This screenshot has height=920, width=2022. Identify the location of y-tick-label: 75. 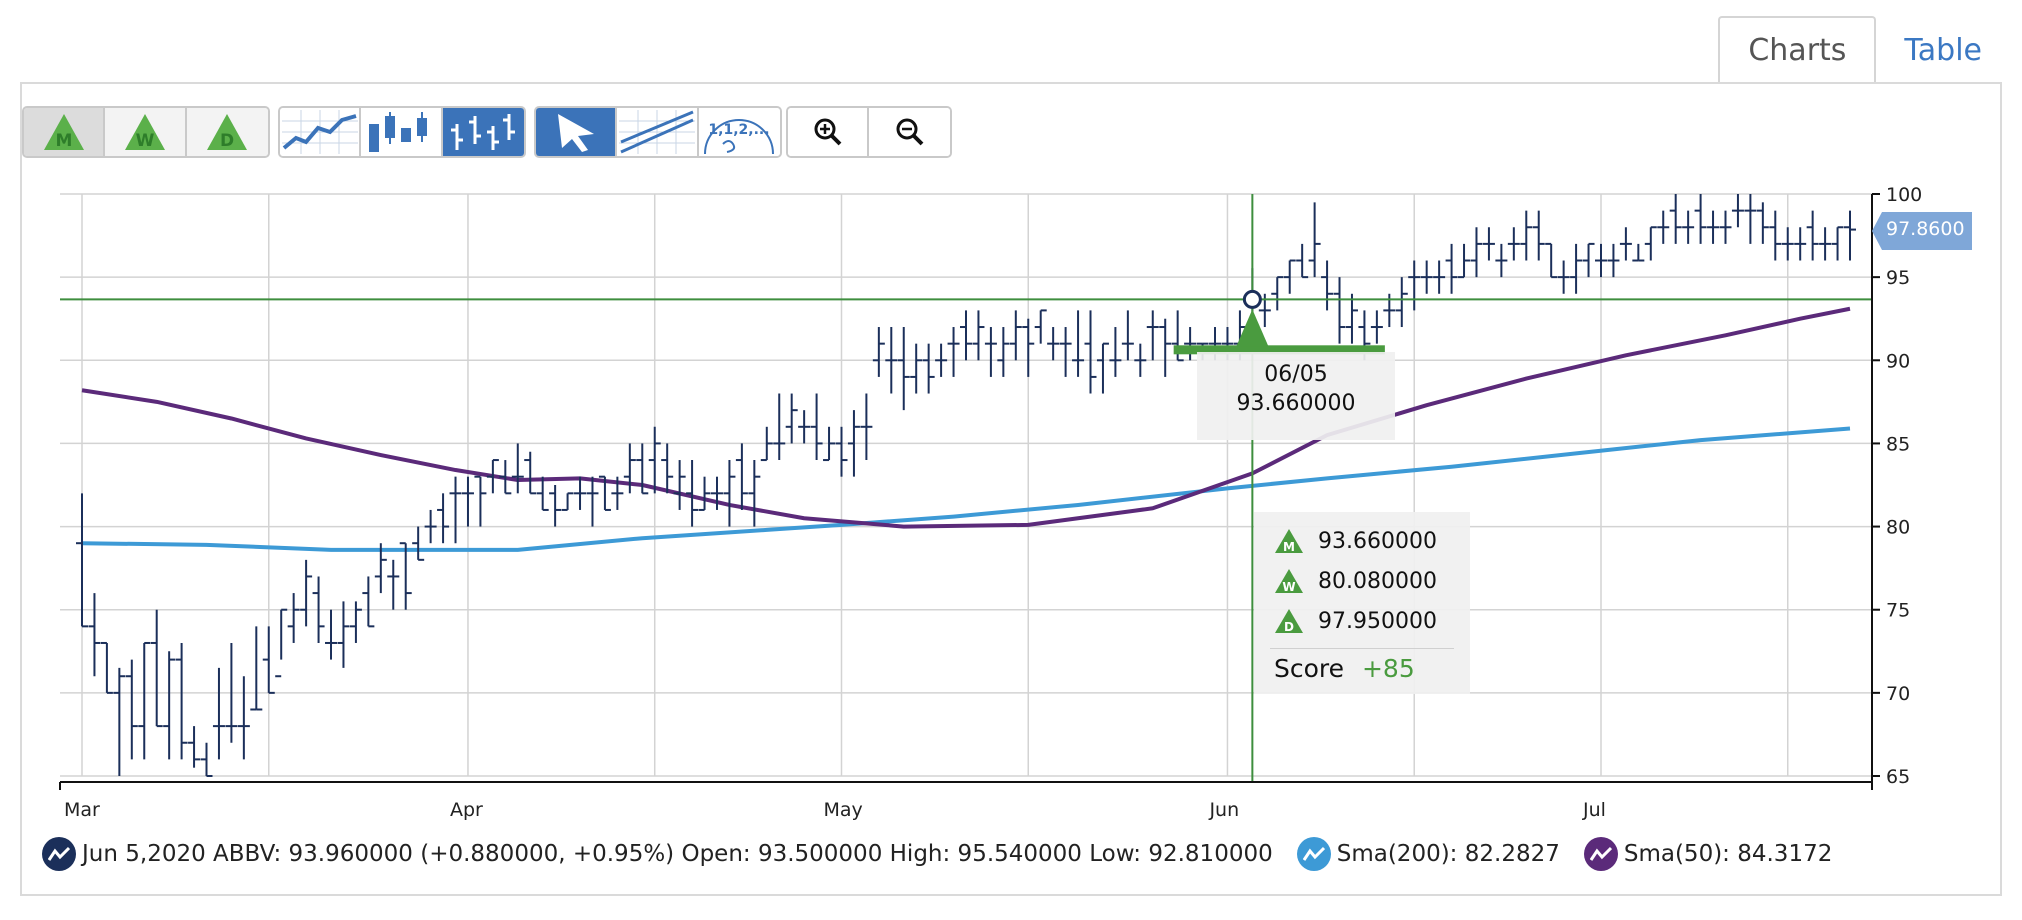
(1898, 611).